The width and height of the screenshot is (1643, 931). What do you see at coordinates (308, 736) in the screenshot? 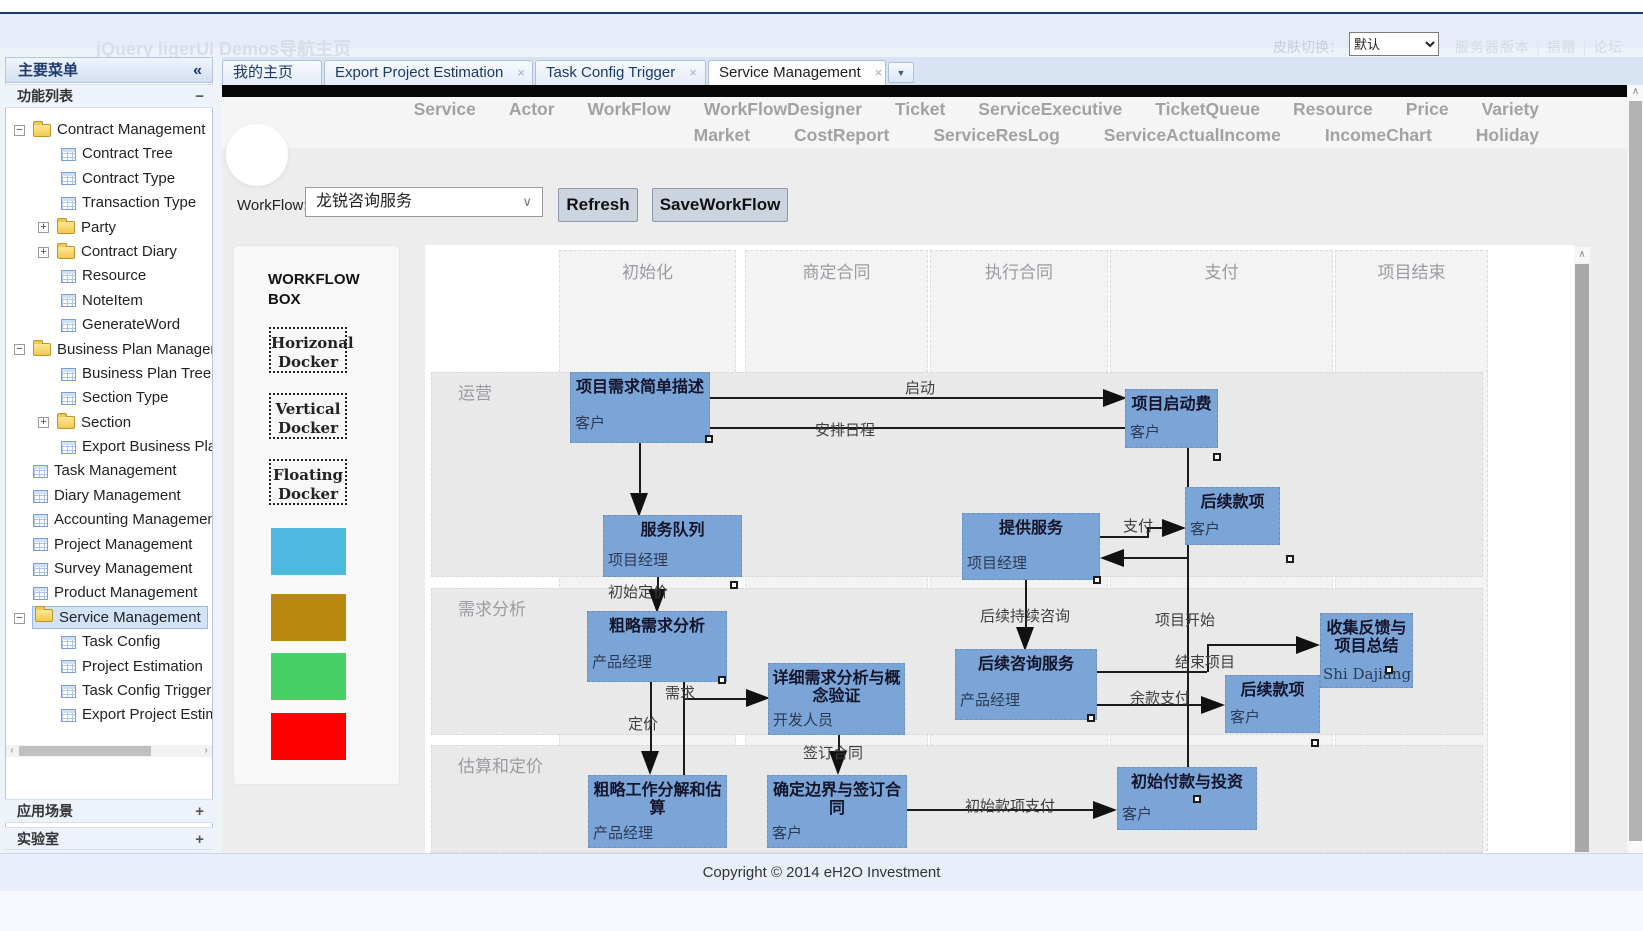
I see `color-swatch-red` at bounding box center [308, 736].